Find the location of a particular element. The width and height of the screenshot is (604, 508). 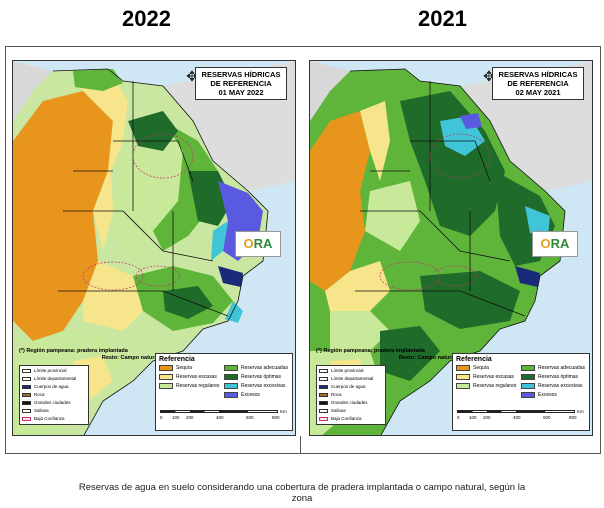

map-title-line-1: RESERVAS HÍDRICAS is located at coordinates (538, 74).